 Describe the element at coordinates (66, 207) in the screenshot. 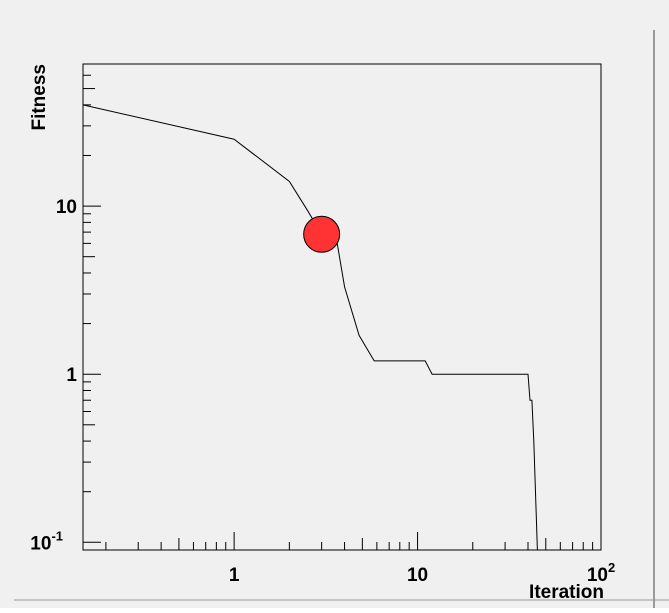

I see `y-tick-label: 10` at that location.